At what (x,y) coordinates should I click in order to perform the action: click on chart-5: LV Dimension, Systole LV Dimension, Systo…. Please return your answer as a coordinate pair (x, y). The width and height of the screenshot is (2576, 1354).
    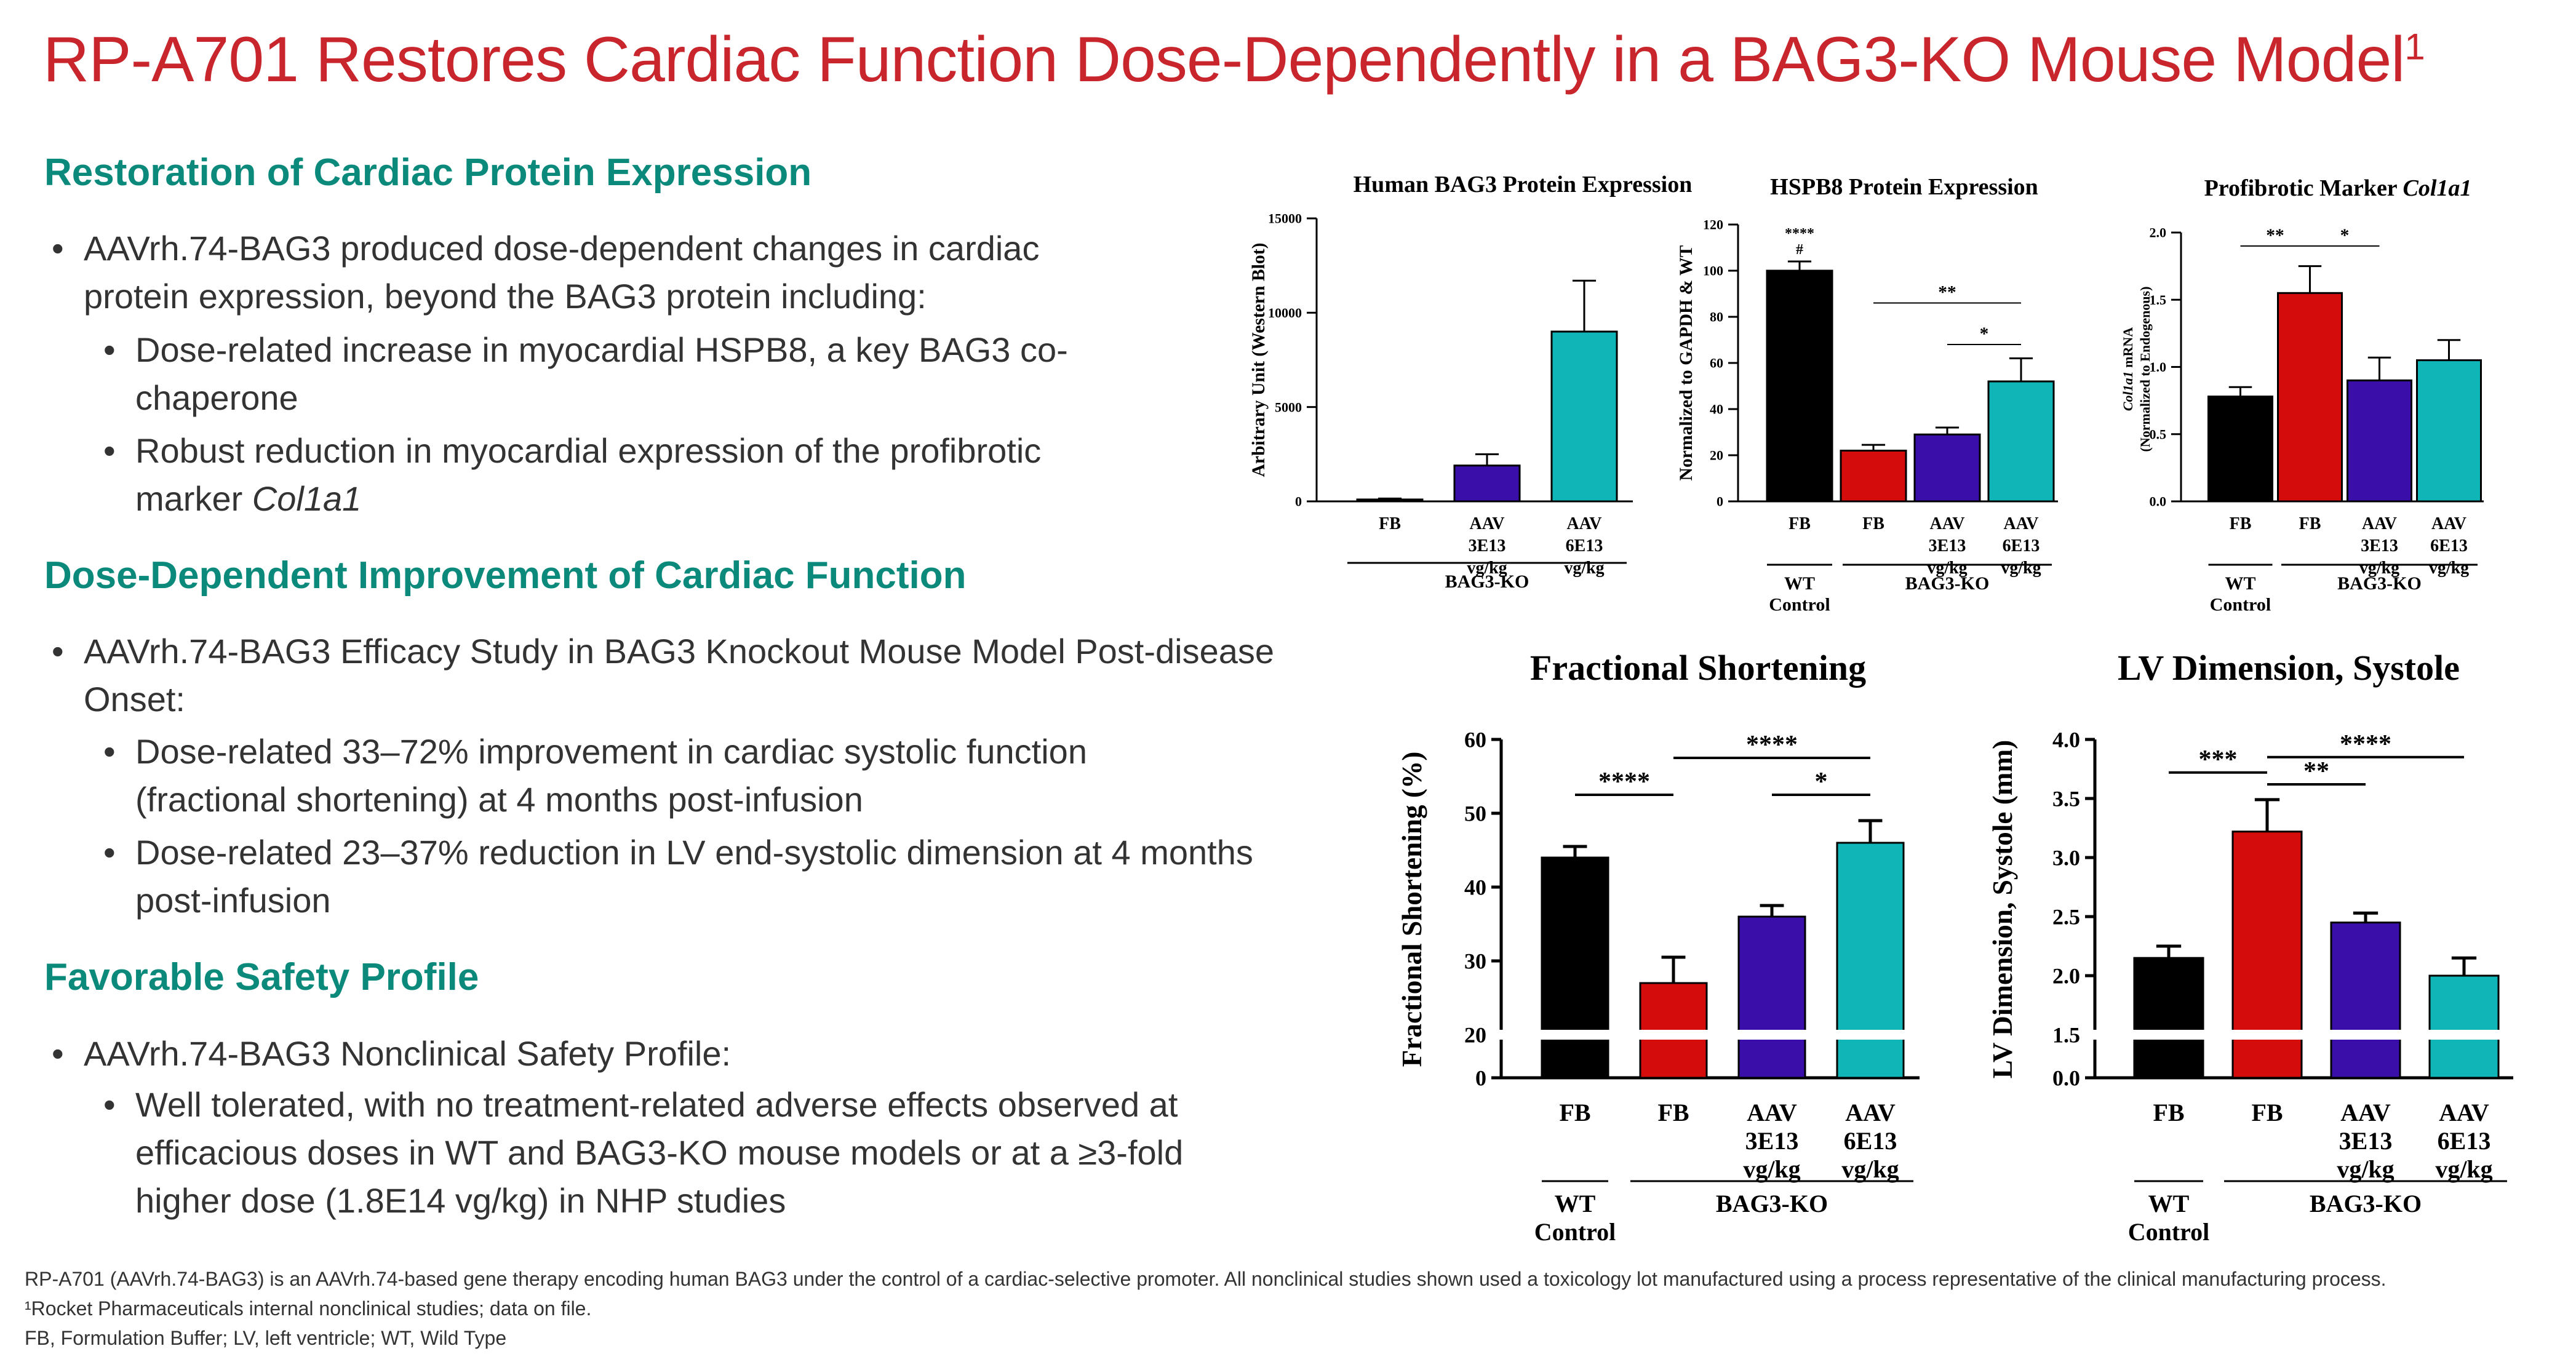
    Looking at the image, I should click on (2250, 947).